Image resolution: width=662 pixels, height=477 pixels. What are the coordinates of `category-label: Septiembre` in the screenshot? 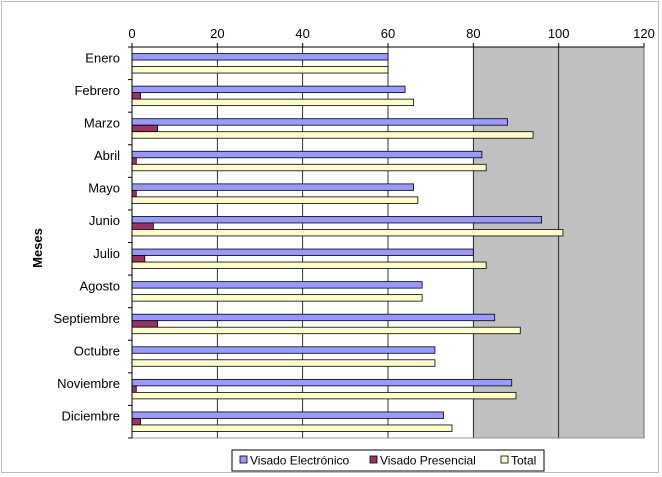 It's located at (87, 318).